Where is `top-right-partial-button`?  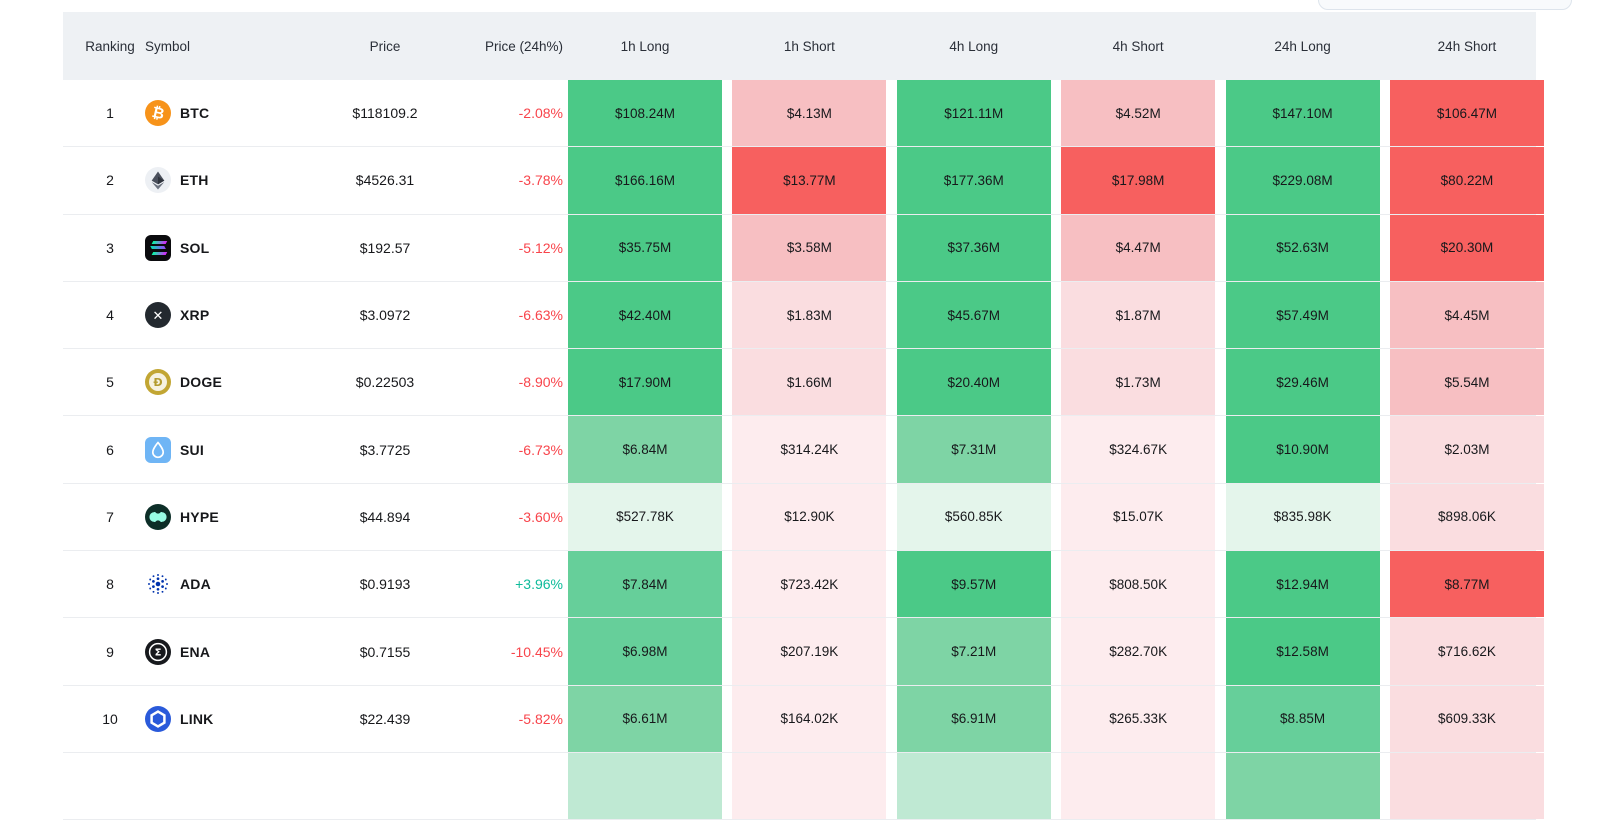 top-right-partial-button is located at coordinates (1445, 5).